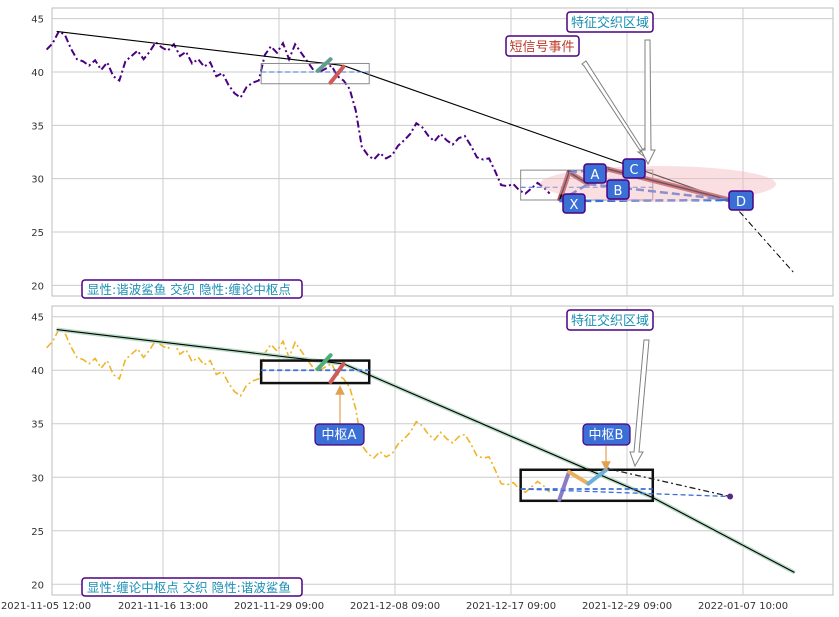  What do you see at coordinates (625, 493) in the screenshot?
I see `hidden-harmonic-dashed` at bounding box center [625, 493].